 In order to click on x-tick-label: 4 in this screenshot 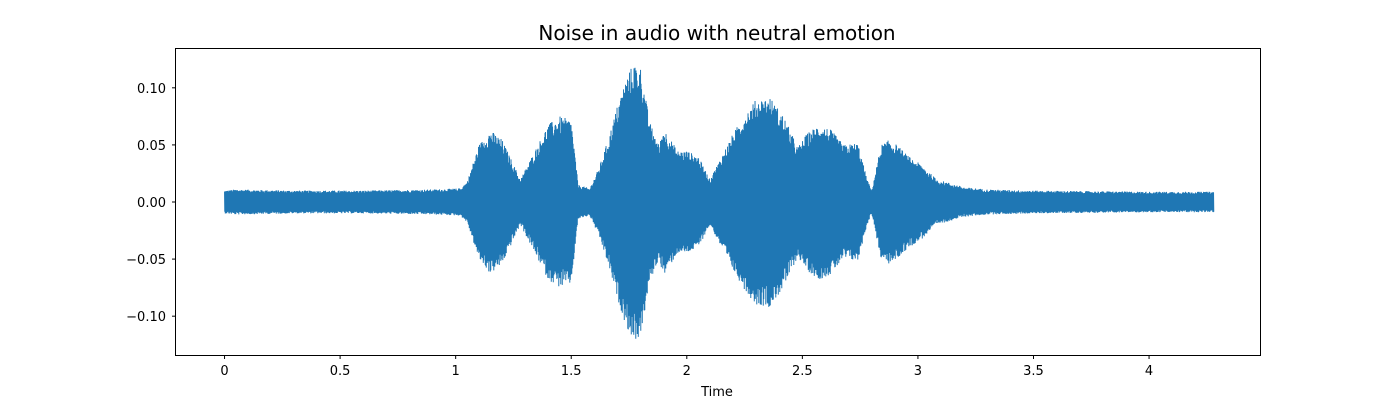, I will do `click(1149, 371)`.